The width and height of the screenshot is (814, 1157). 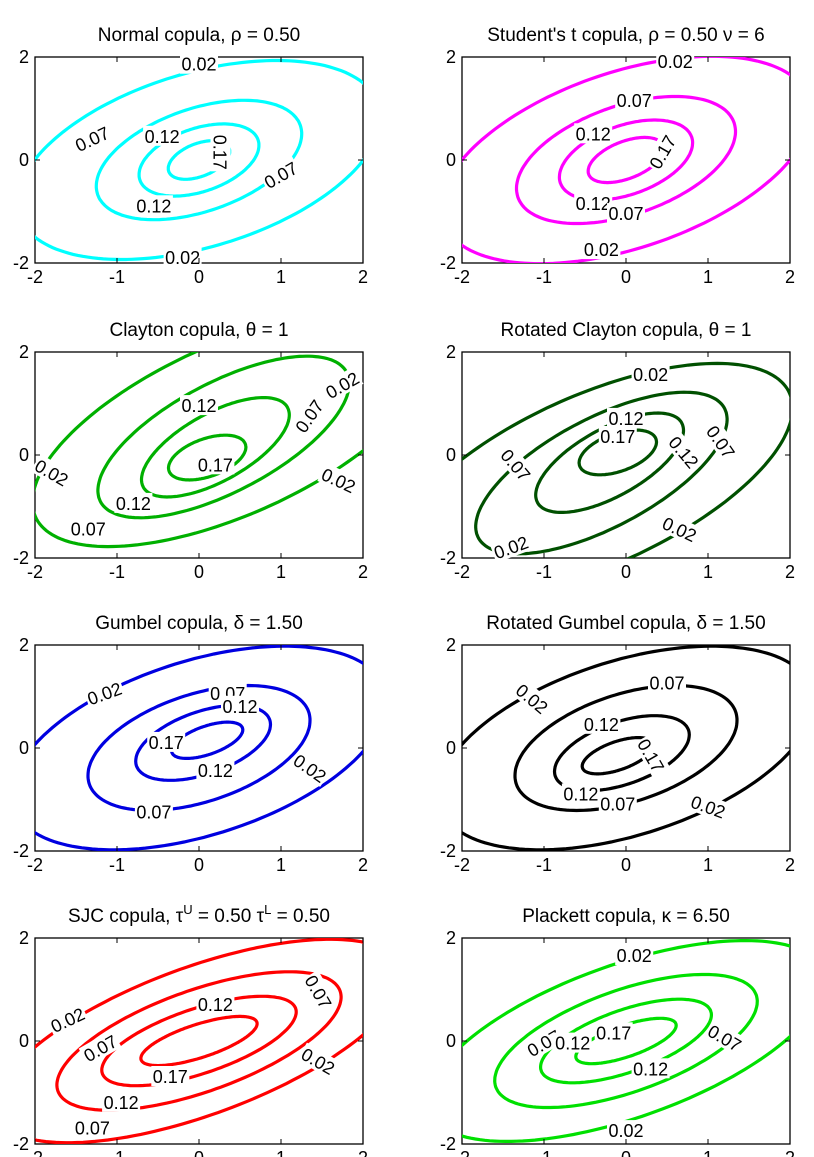 I want to click on panel-title: Rotated Clayton copula, θ = 1, so click(x=626, y=330).